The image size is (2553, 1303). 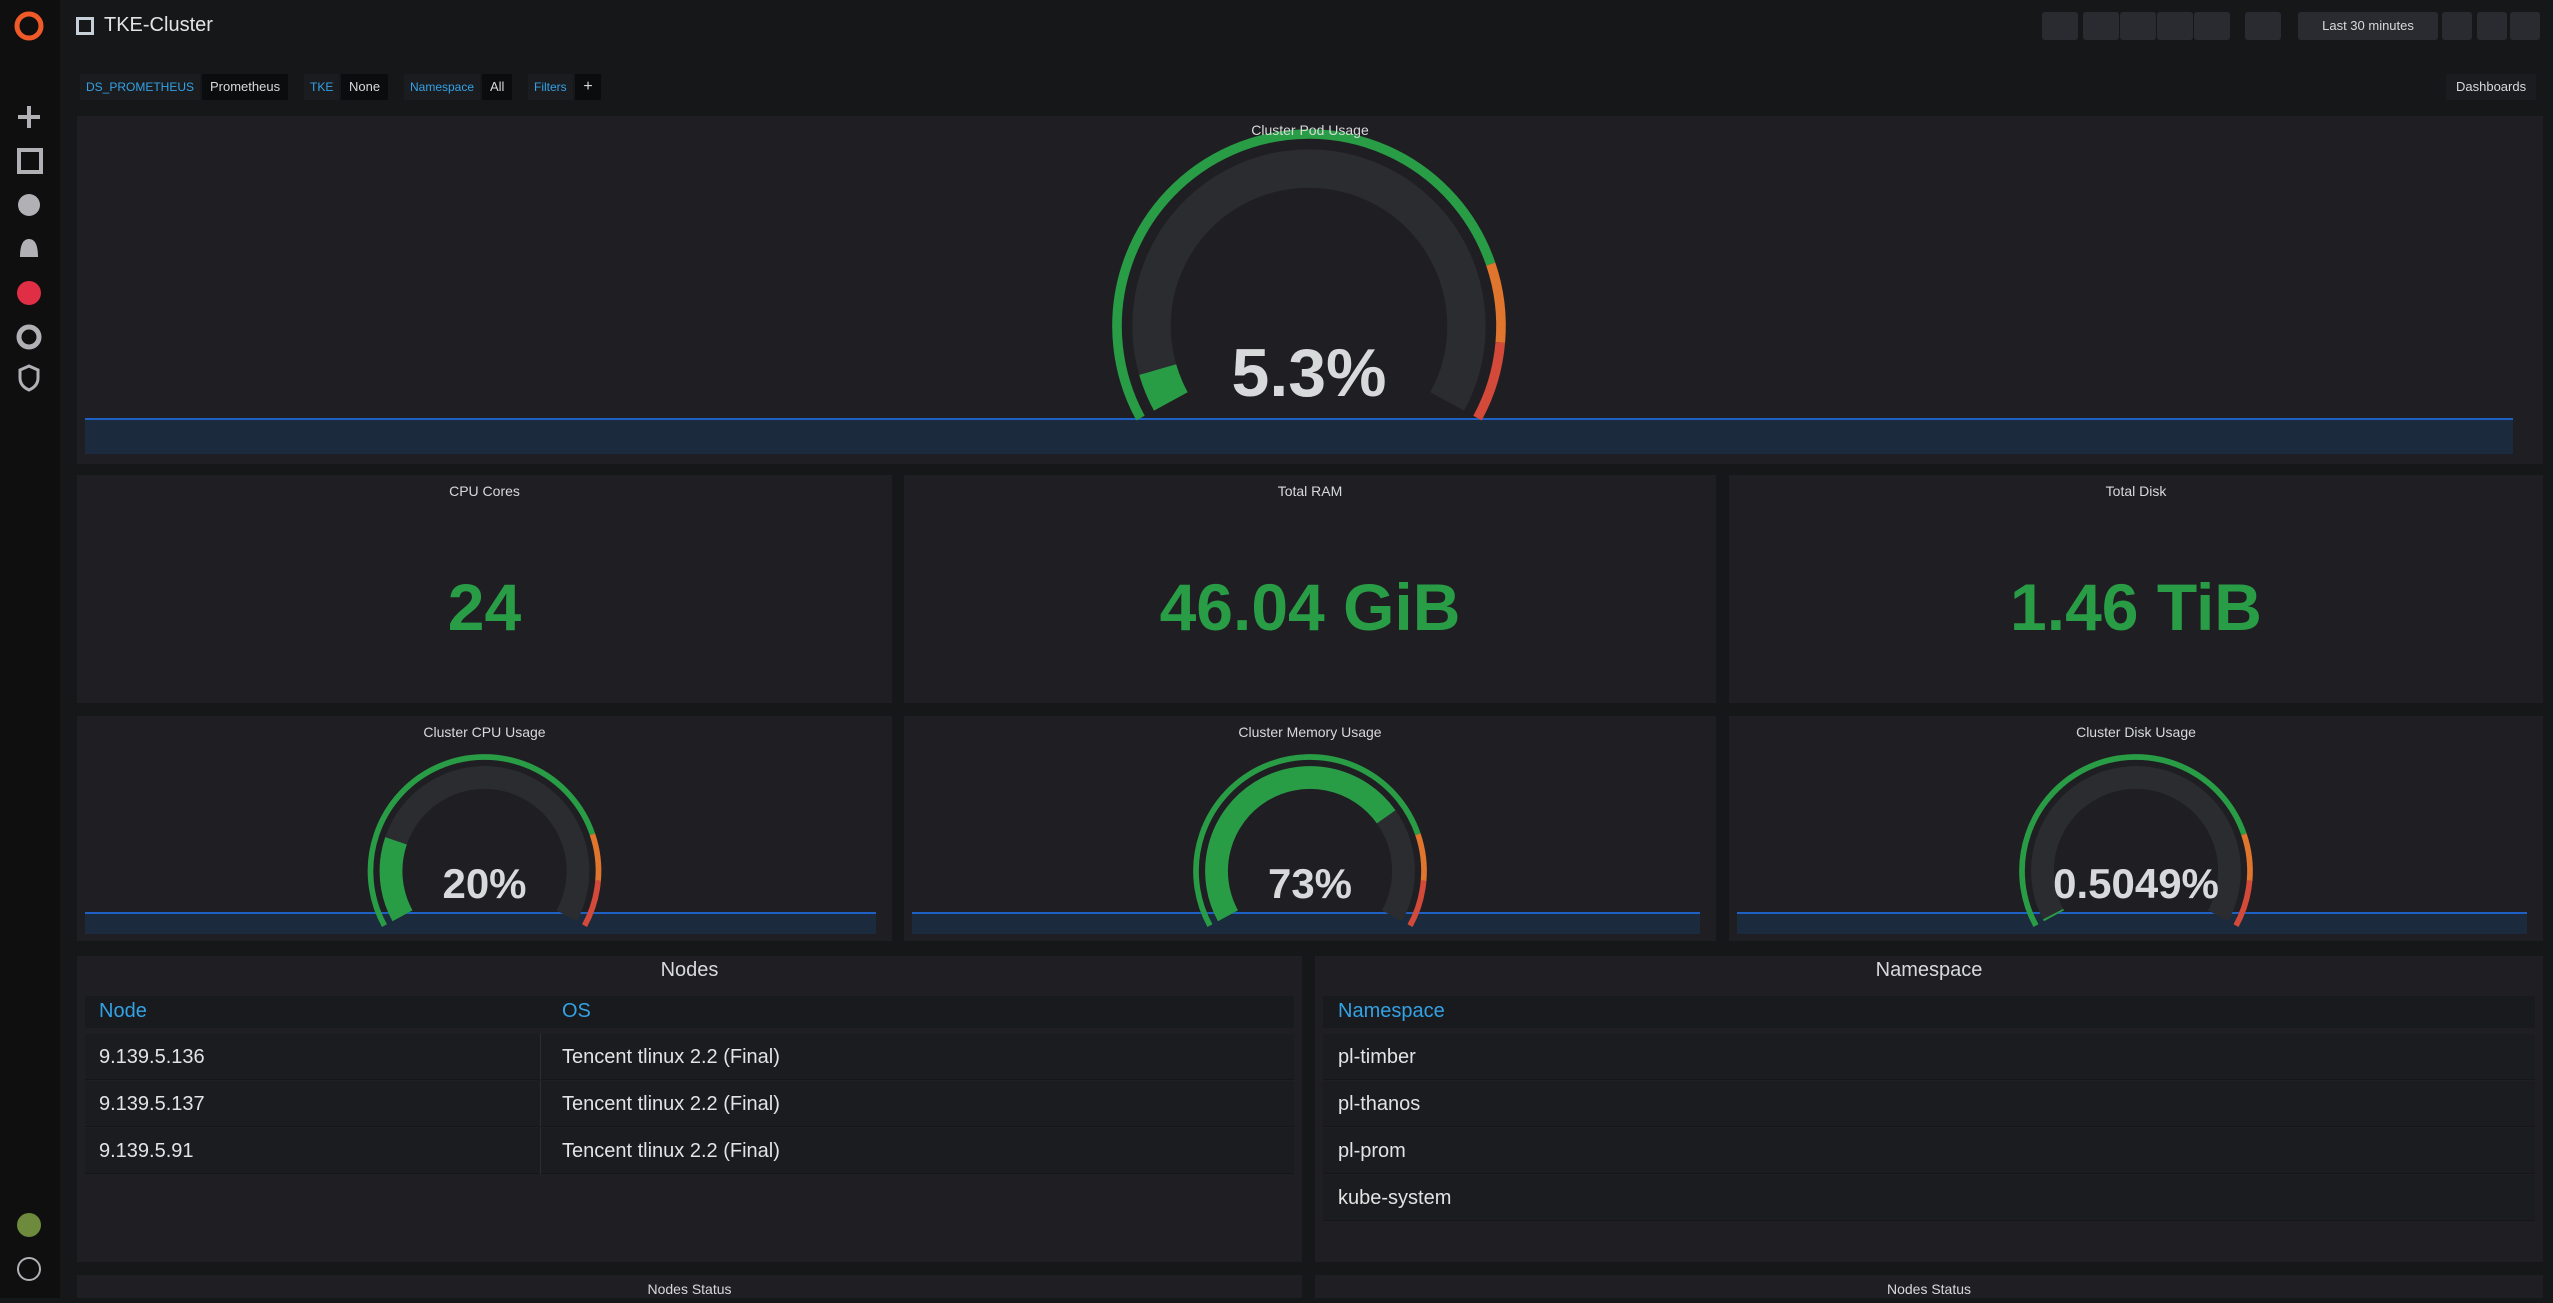 What do you see at coordinates (588, 87) in the screenshot?
I see `add-filter: +` at bounding box center [588, 87].